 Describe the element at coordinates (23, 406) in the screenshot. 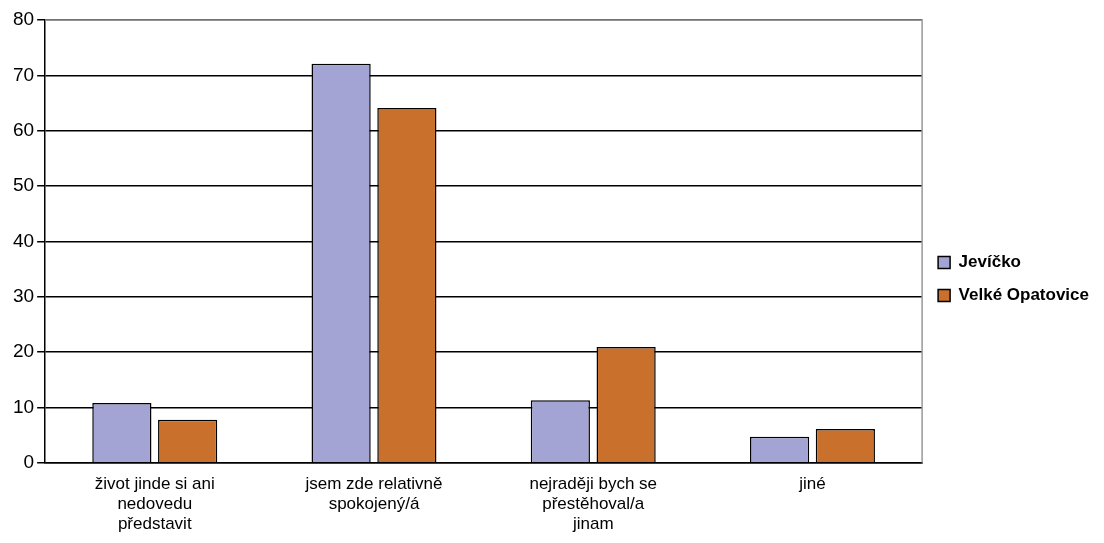

I see `y-tick-label: 10` at that location.